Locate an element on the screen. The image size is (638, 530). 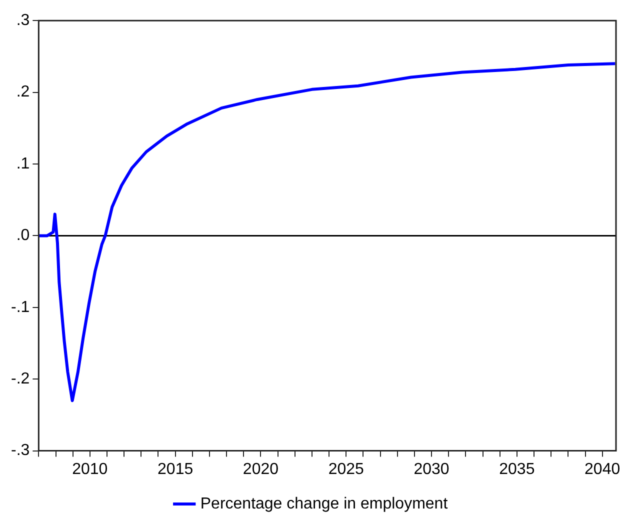
x-tick-label: 2010 is located at coordinates (90, 469).